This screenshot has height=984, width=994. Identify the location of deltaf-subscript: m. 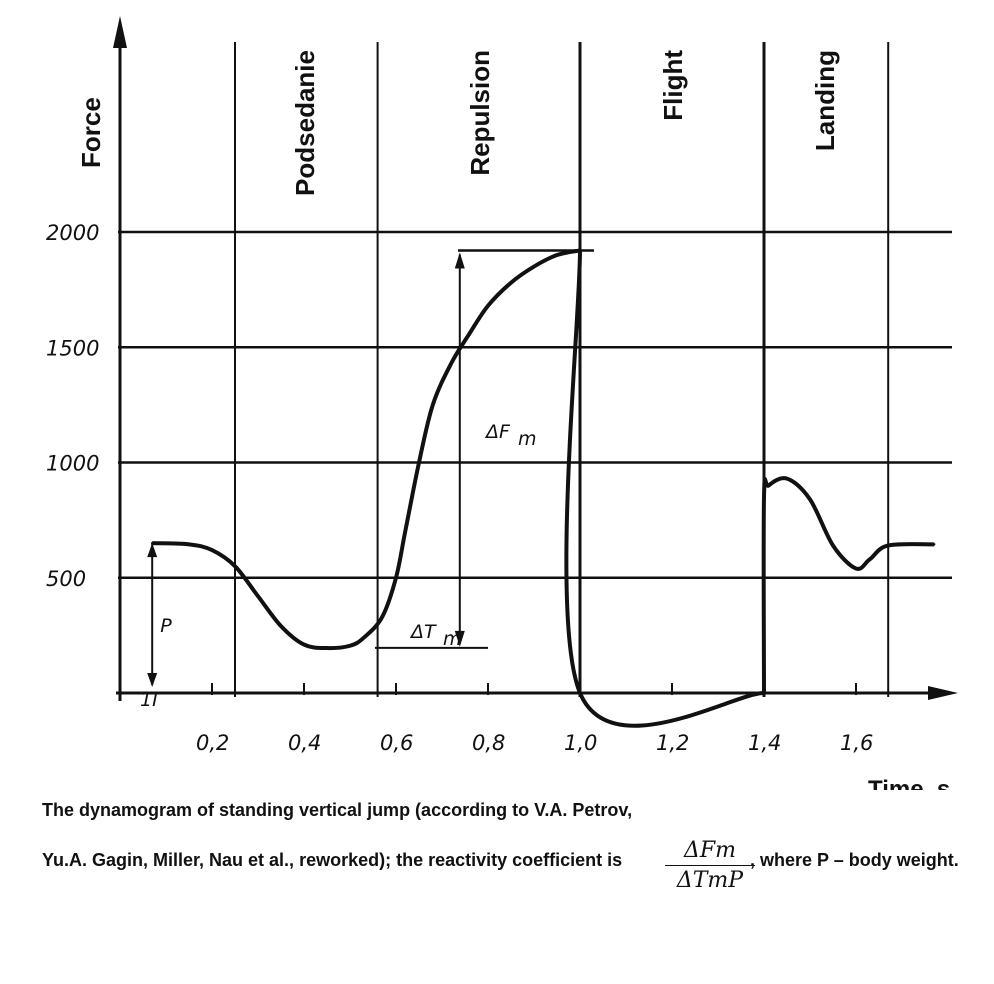
(527, 439).